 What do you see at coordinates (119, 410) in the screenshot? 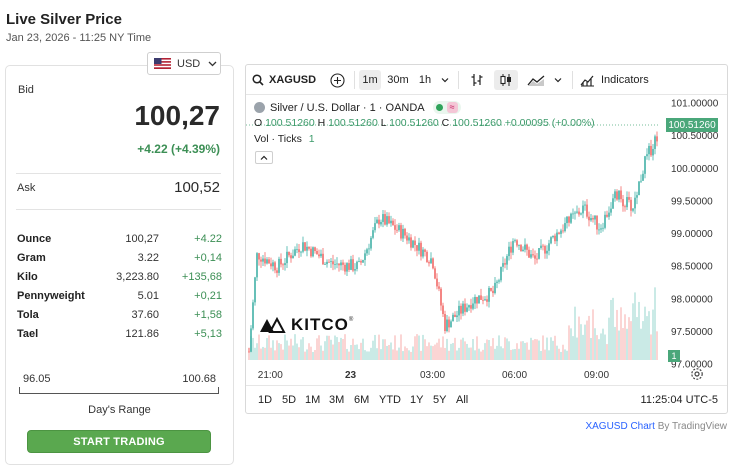
I see `days-range-label: Day's Range` at bounding box center [119, 410].